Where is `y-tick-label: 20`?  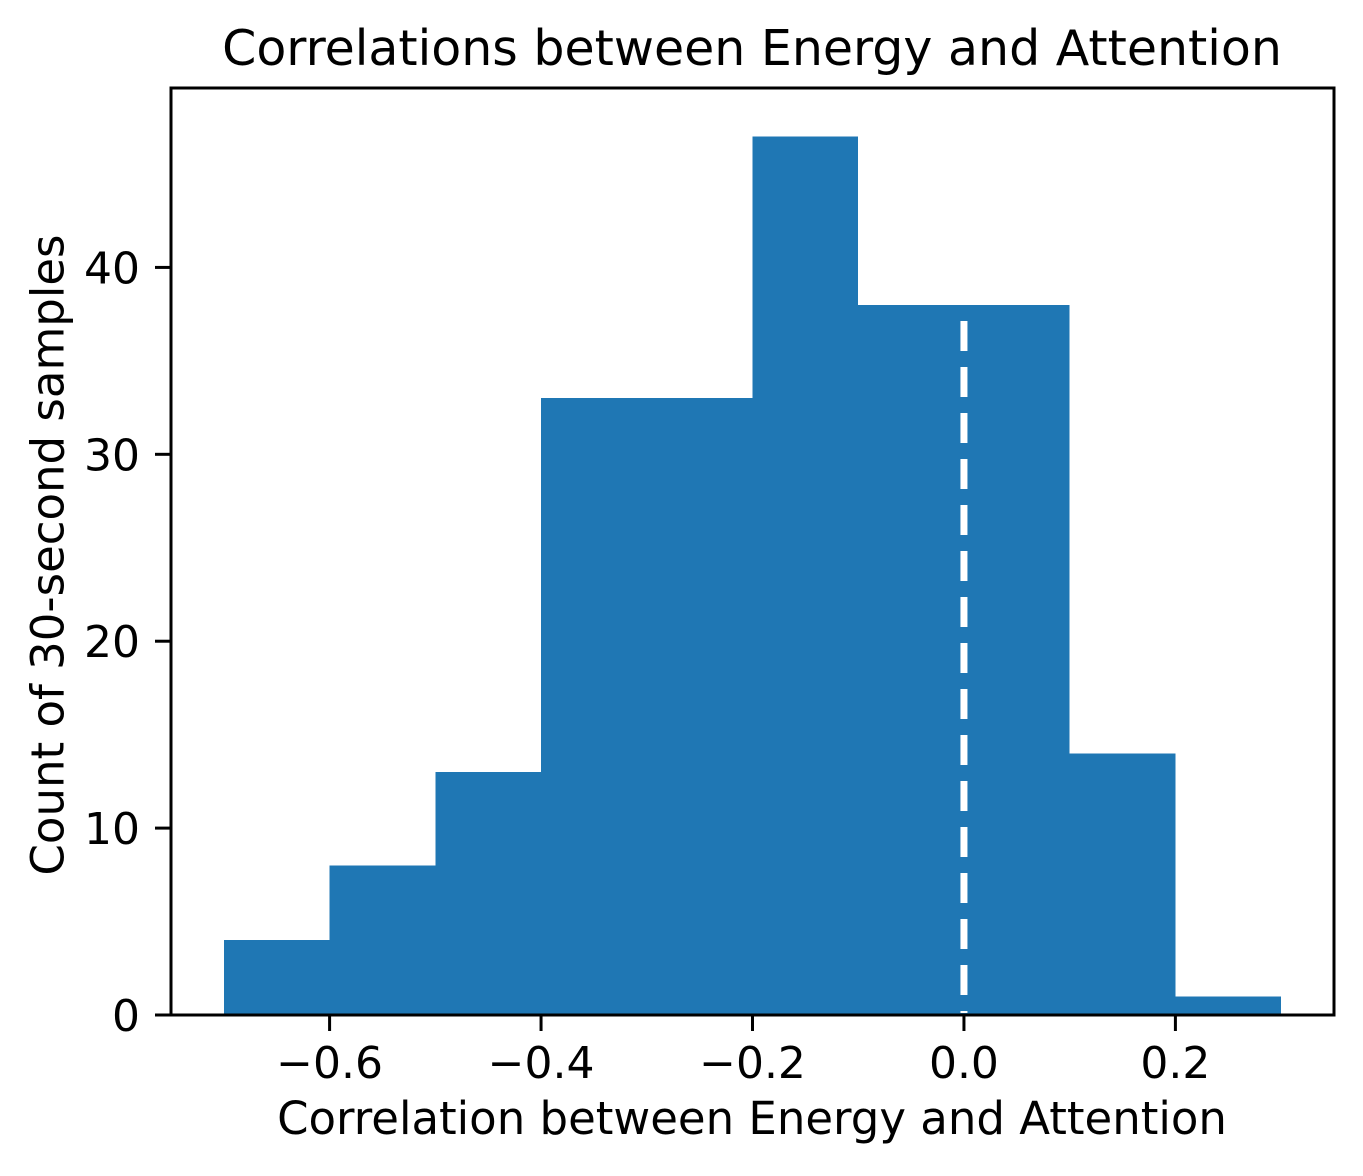 y-tick-label: 20 is located at coordinates (112, 642).